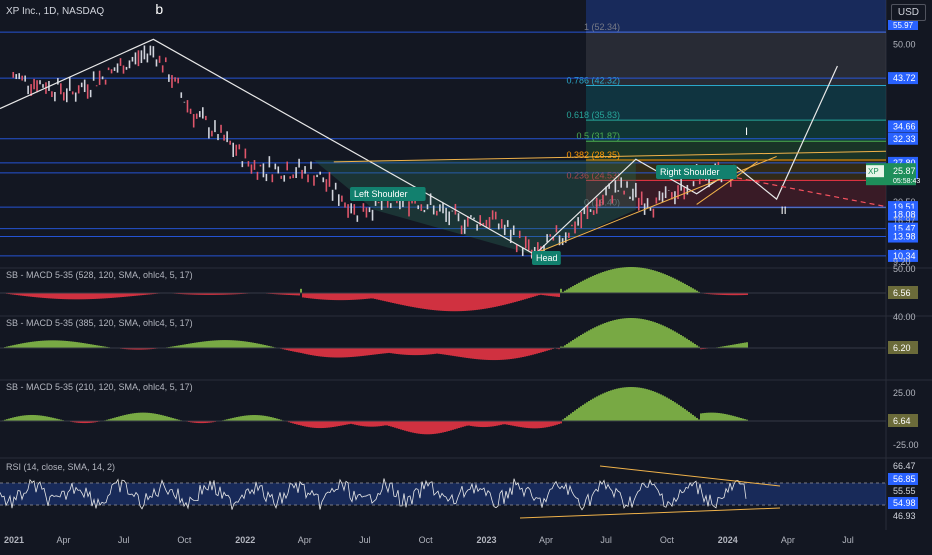 The height and width of the screenshot is (555, 932). I want to click on ticker-tag: XP, so click(873, 171).